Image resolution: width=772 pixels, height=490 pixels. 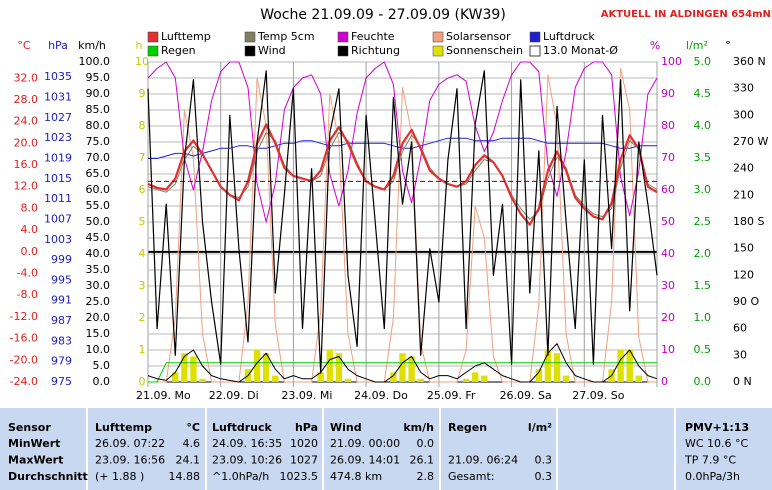 What do you see at coordinates (426, 476) in the screenshot?
I see `table-cell: 2.8` at bounding box center [426, 476].